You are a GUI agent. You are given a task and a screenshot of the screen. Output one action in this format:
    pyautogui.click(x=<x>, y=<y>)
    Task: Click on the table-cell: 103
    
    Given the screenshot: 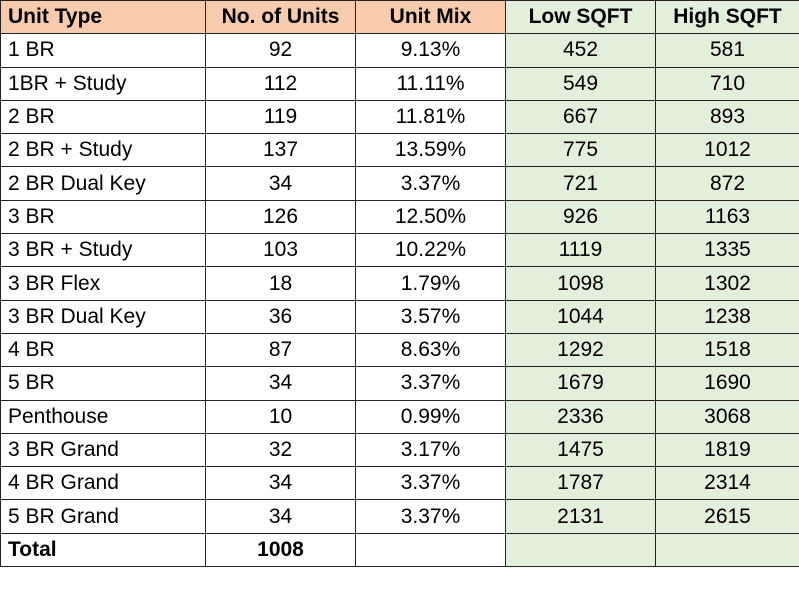 What is the action you would take?
    pyautogui.click(x=280, y=250)
    